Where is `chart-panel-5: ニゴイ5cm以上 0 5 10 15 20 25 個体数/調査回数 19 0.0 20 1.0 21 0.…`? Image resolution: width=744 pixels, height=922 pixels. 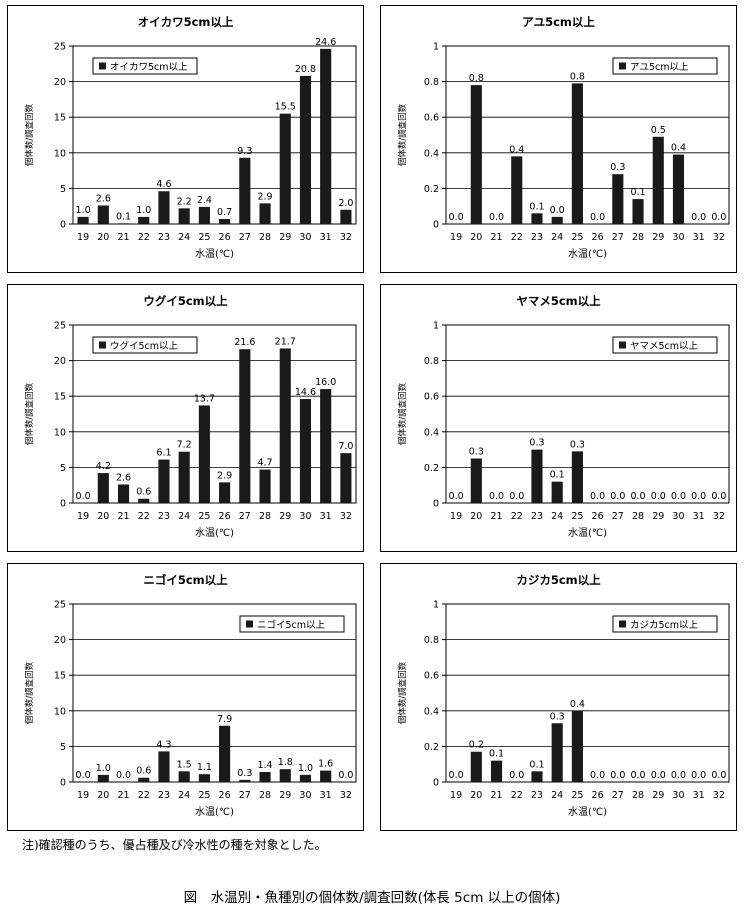 chart-panel-5: ニゴイ5cm以上 0 5 10 15 20 25 個体数/調査回数 19 0.0 20 1.0 21 0.… is located at coordinates (185, 697).